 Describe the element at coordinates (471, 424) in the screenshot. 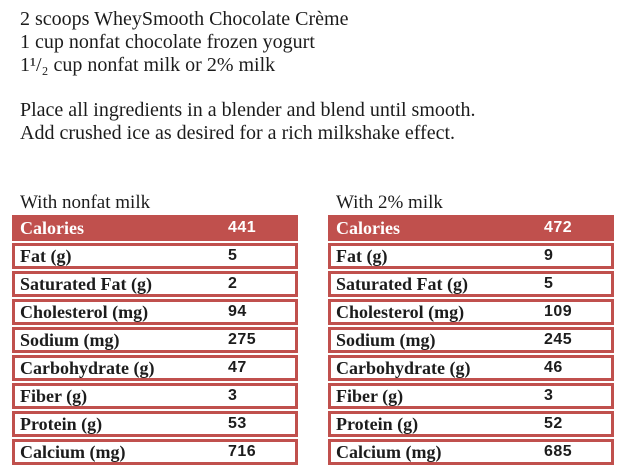

I see `table-row: Protein (g) 52` at that location.